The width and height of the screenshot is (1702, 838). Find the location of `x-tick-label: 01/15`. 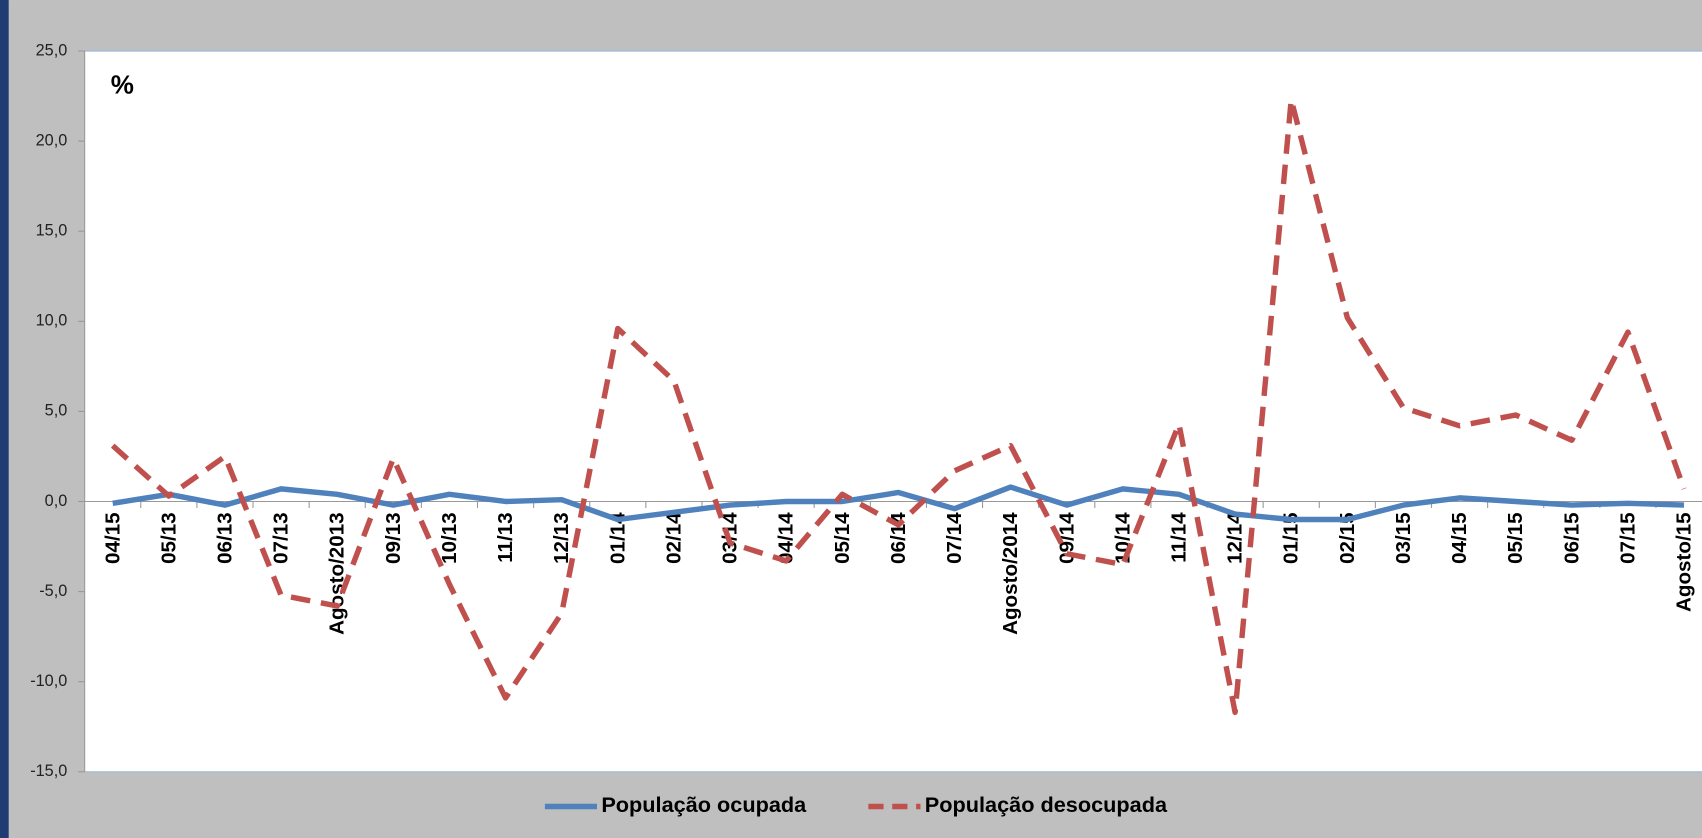

x-tick-label: 01/15 is located at coordinates (1291, 538).